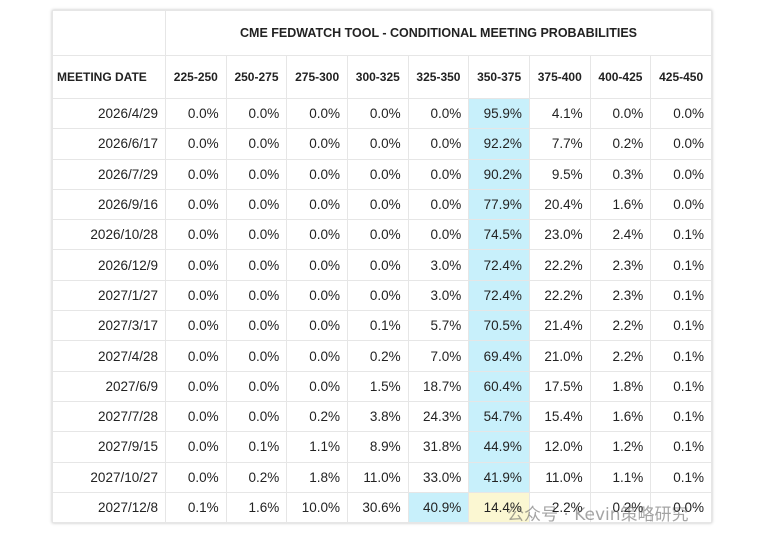 This screenshot has width=760, height=542. Describe the element at coordinates (317, 77) in the screenshot. I see `header-range: 275-300` at that location.